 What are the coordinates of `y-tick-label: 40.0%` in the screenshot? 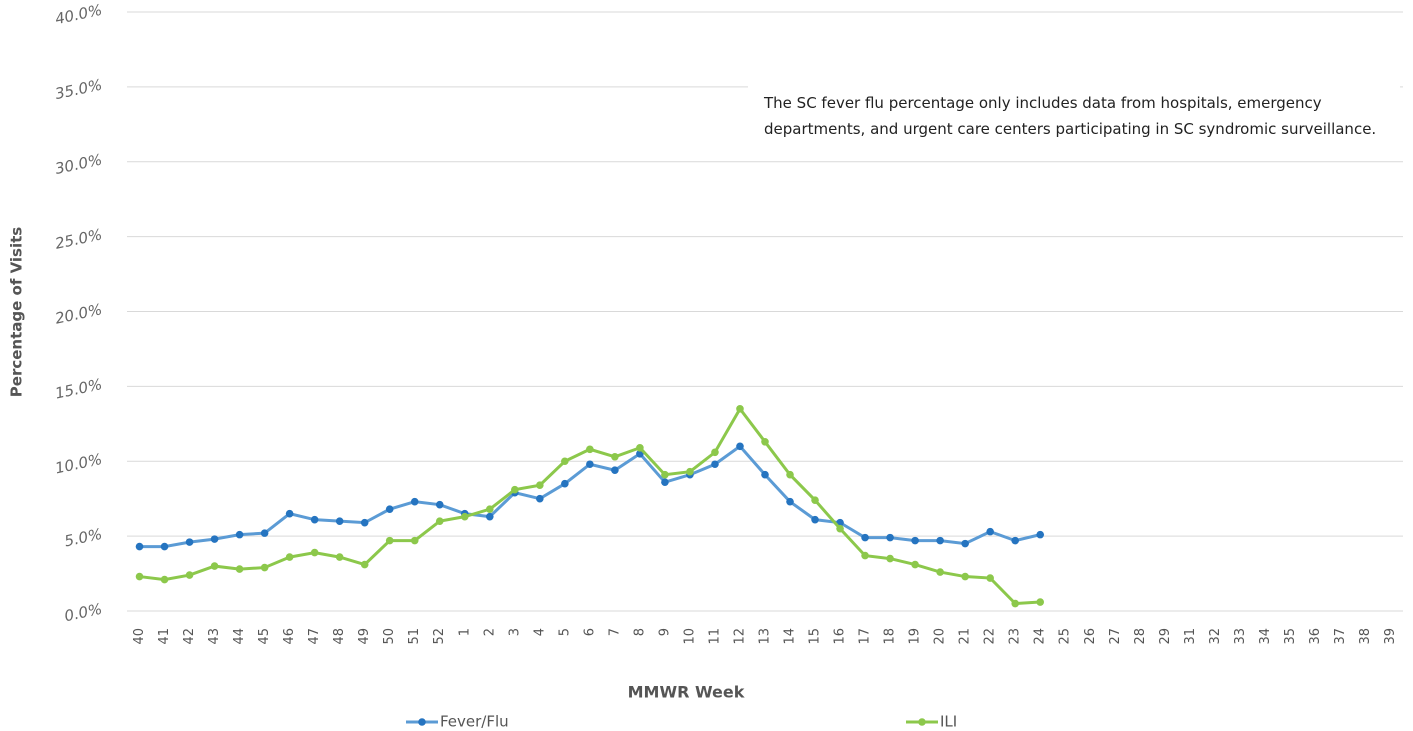 It's located at (78, 15).